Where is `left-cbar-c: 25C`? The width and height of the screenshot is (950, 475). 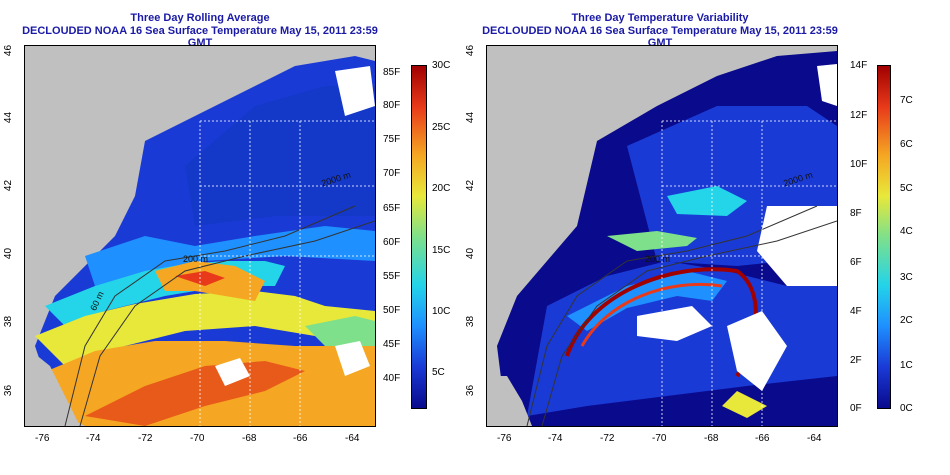 left-cbar-c: 25C is located at coordinates (441, 127).